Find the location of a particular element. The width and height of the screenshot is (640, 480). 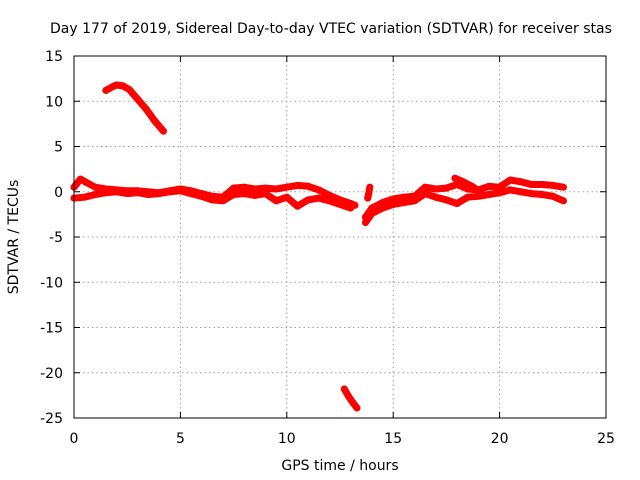

y-tick-label: 10 is located at coordinates (54, 102).